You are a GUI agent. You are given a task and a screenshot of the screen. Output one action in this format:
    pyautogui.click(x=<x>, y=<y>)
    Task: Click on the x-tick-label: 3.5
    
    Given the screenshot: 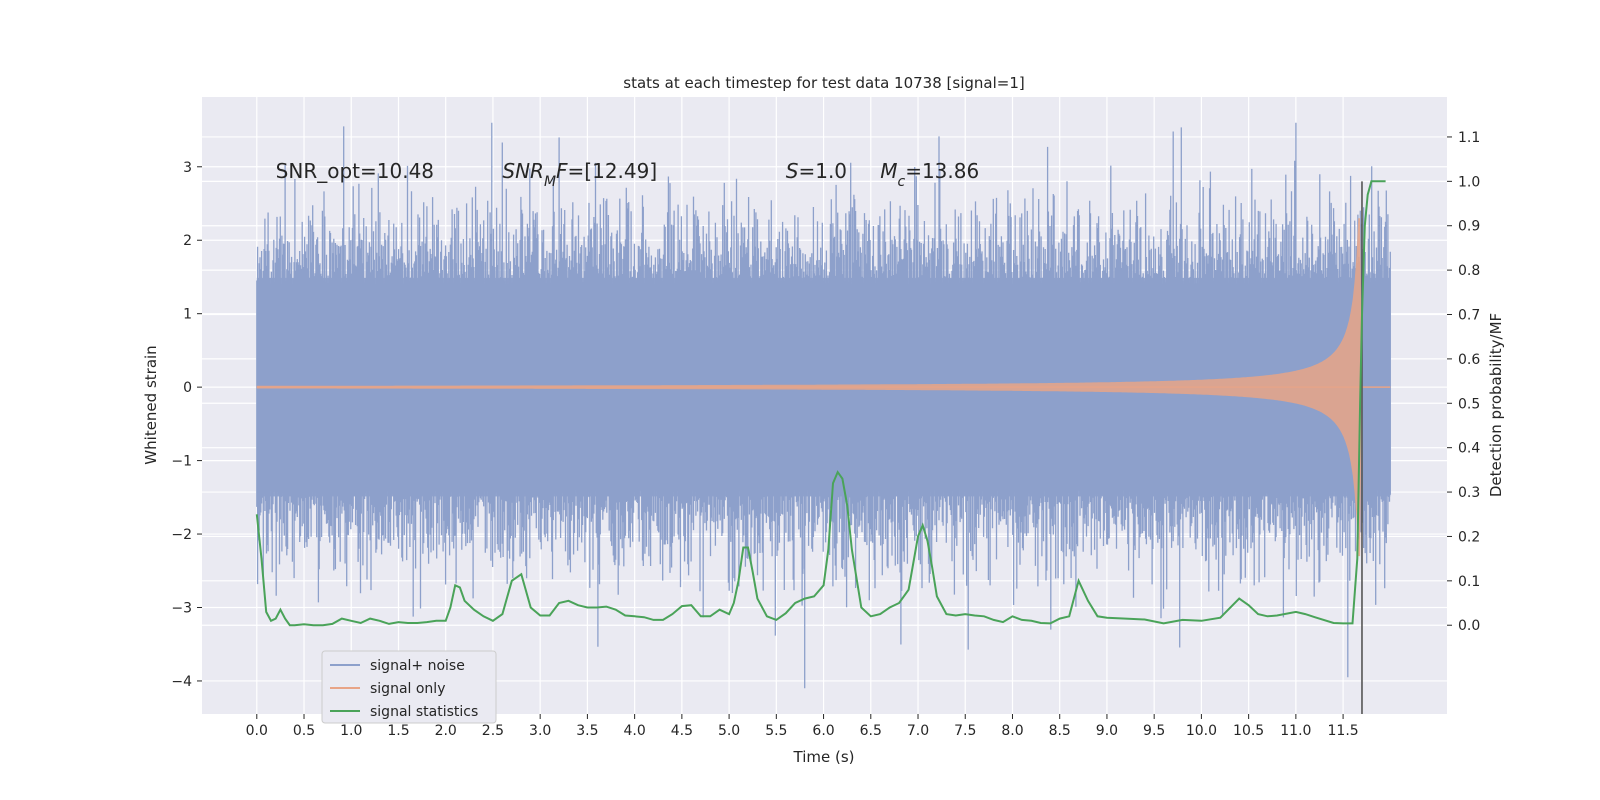 What is the action you would take?
    pyautogui.click(x=587, y=731)
    